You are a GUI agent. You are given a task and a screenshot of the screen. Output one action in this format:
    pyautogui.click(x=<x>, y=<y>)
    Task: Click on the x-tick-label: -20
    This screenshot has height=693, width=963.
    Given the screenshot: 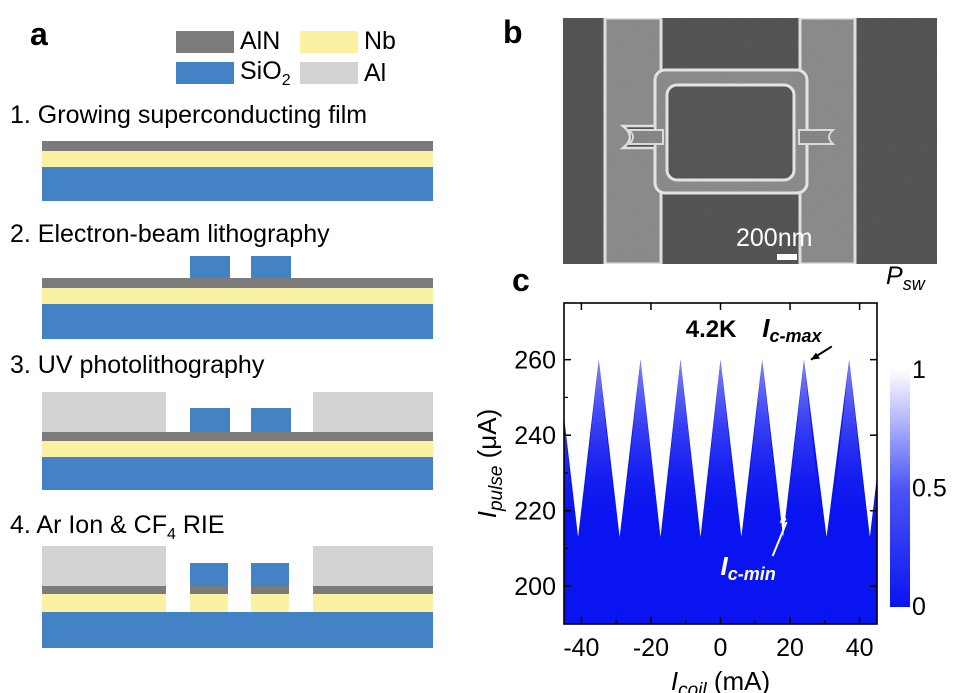 What is the action you would take?
    pyautogui.click(x=651, y=648)
    